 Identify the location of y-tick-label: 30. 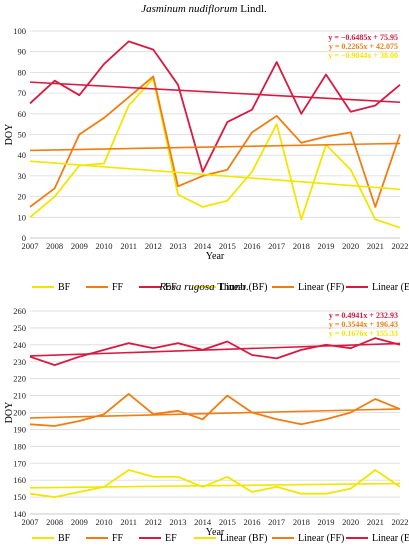
(22, 176).